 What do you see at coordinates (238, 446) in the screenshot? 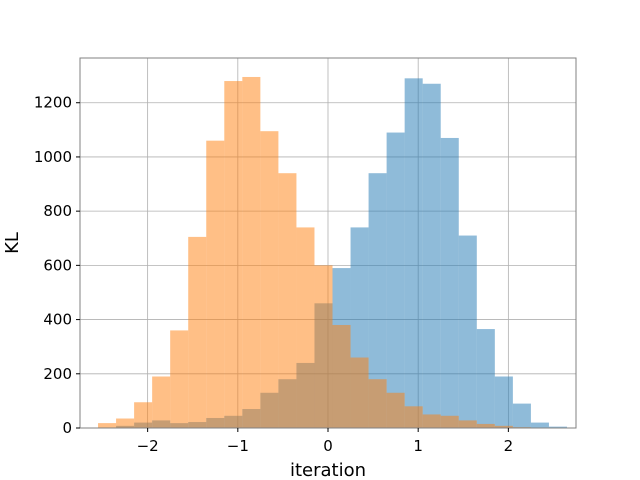
I see `x-tick-label: −1` at bounding box center [238, 446].